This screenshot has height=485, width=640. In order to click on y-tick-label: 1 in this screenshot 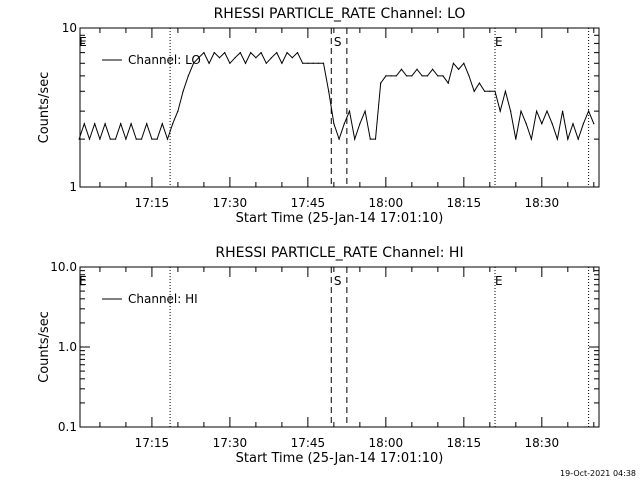, I will do `click(73, 187)`.